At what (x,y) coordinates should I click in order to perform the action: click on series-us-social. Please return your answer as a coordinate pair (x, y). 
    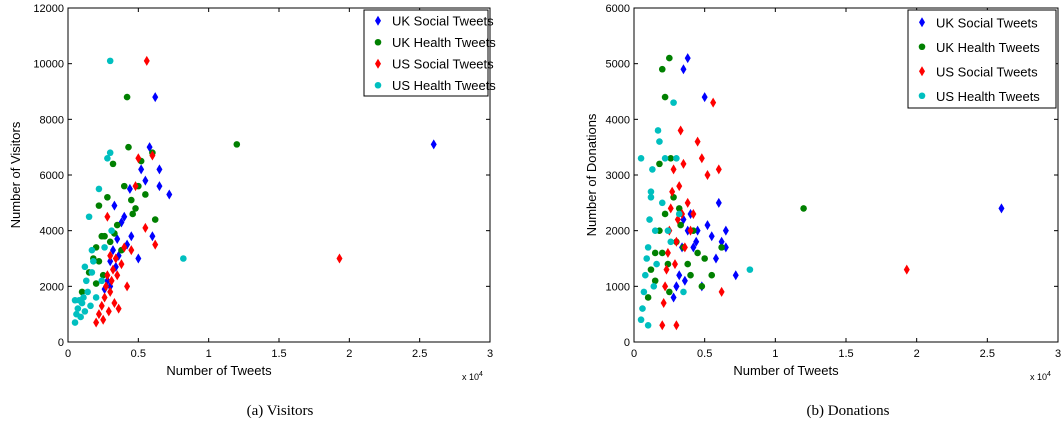
    Looking at the image, I should click on (218, 191).